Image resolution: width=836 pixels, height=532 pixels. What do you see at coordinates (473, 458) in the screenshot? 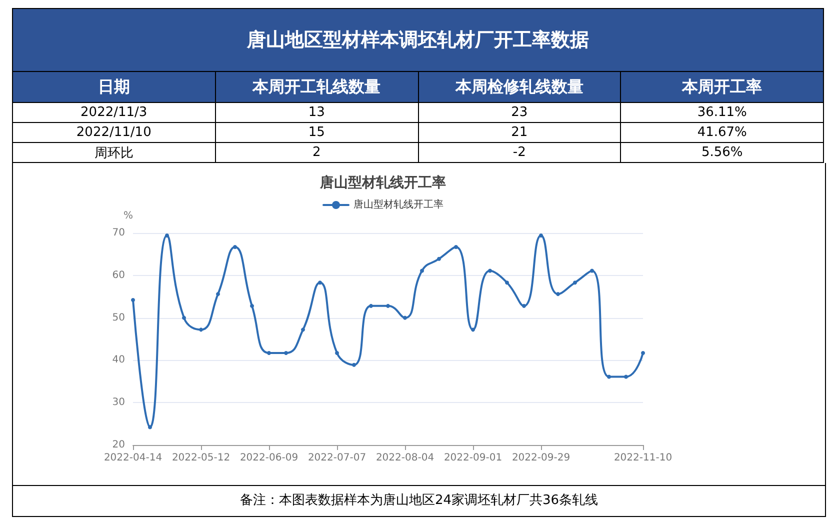
I see `x-tick-label: 2022-09-01` at bounding box center [473, 458].